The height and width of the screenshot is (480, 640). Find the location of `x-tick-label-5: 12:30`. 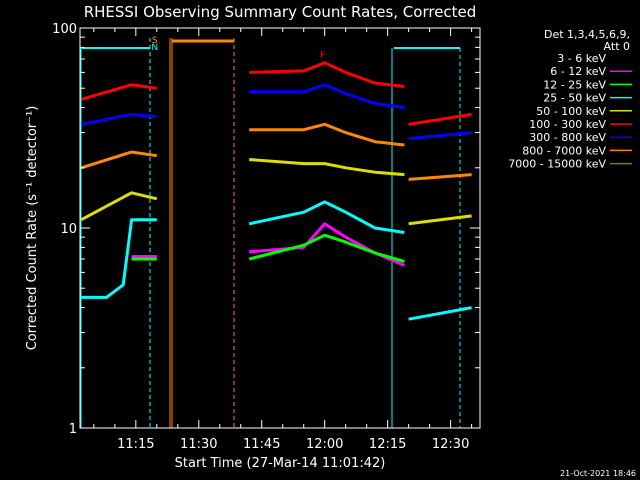

x-tick-label-5: 12:30 is located at coordinates (450, 444).